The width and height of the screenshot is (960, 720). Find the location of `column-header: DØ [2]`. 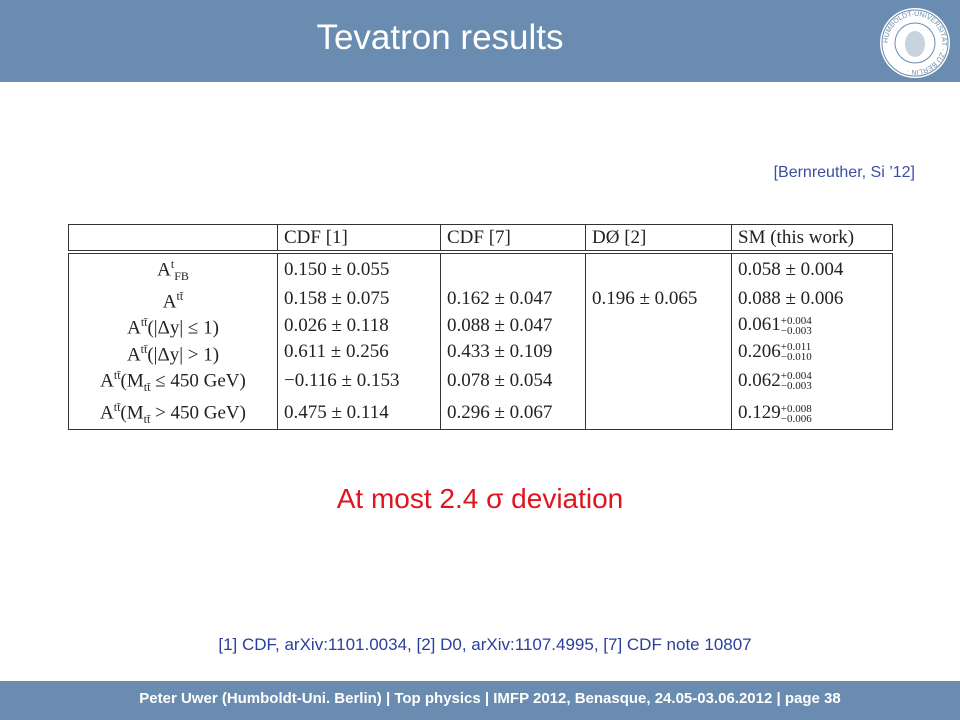

column-header: DØ [2] is located at coordinates (658, 239).